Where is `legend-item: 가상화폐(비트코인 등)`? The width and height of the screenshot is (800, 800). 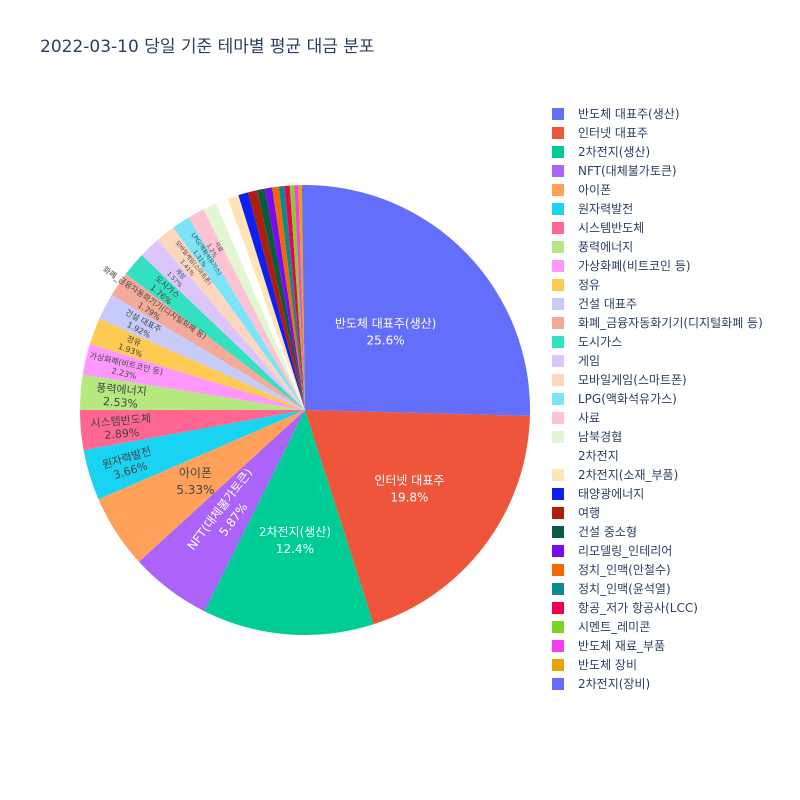 legend-item: 가상화폐(비트코인 등) is located at coordinates (657, 265).